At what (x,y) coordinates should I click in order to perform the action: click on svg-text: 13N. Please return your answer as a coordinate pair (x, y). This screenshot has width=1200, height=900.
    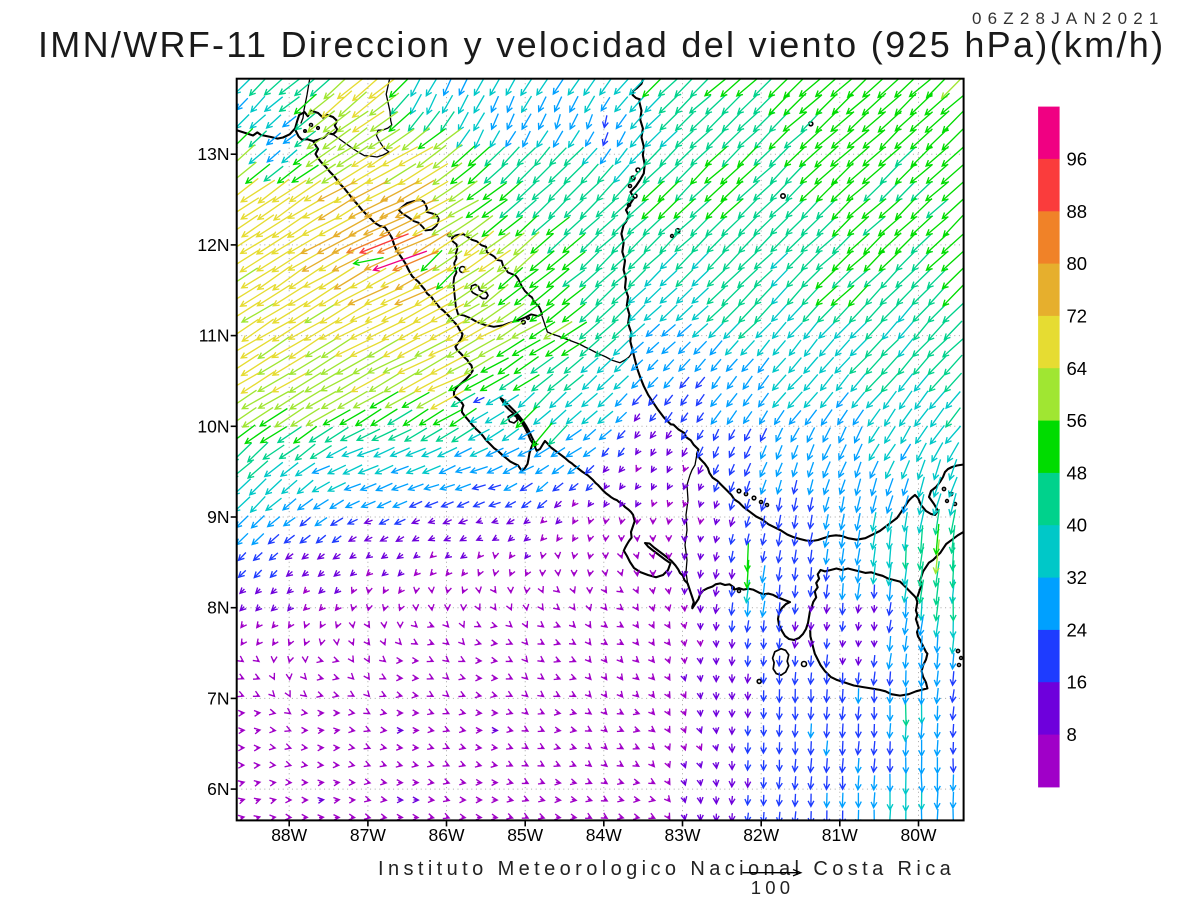
    Looking at the image, I should click on (213, 154).